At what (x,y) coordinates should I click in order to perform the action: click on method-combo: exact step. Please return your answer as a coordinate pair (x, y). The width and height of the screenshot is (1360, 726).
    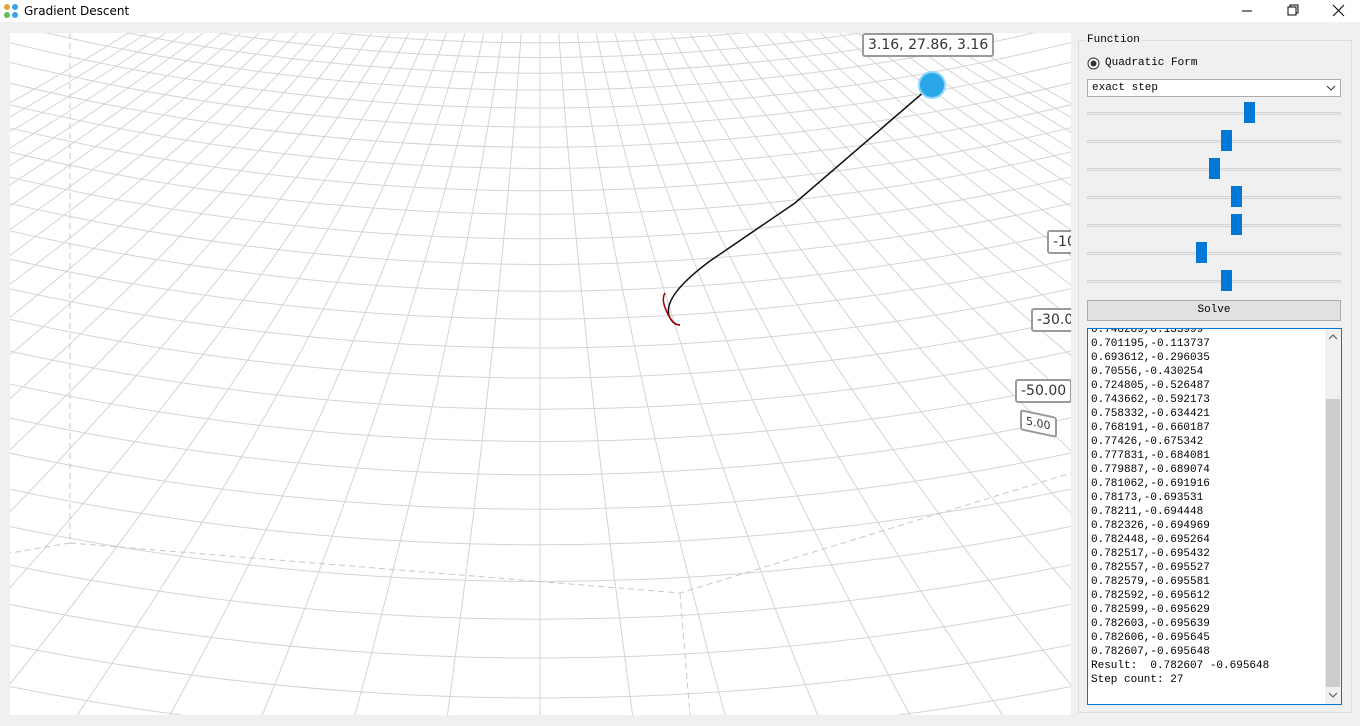
    Looking at the image, I should click on (1214, 88).